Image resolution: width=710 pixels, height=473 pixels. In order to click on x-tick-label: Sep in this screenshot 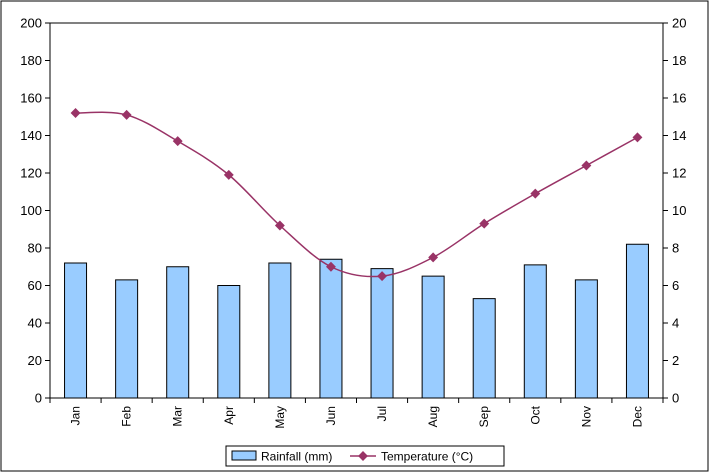, I will do `click(484, 417)`.